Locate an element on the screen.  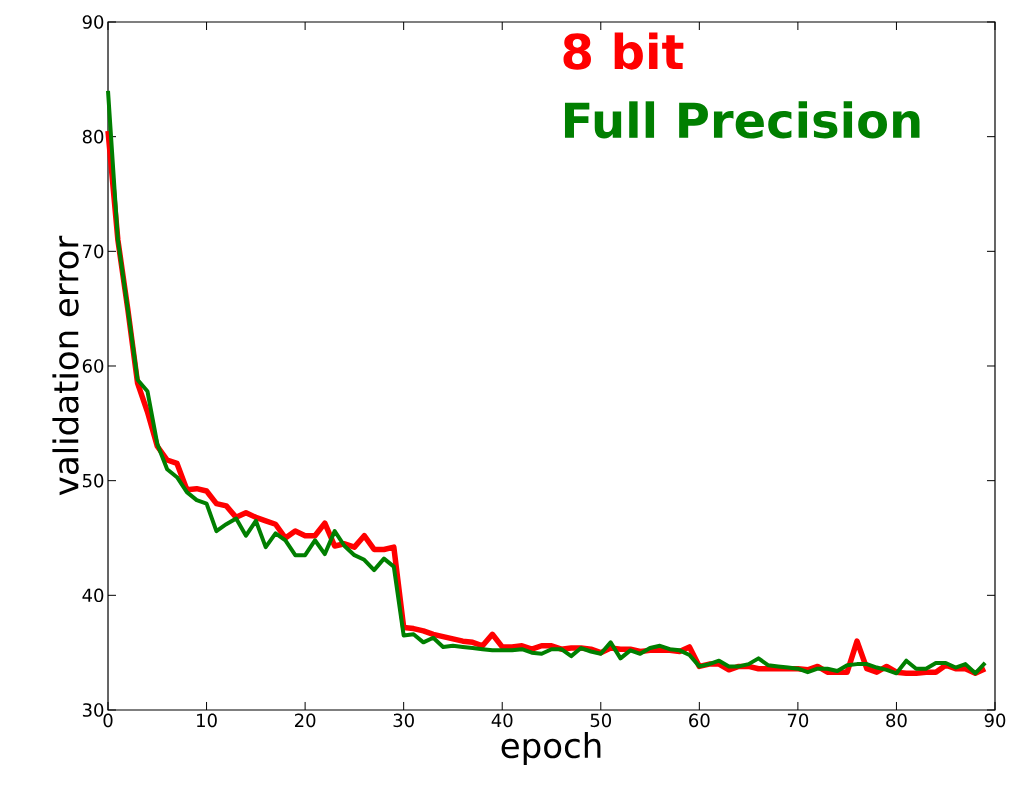
y-tick-label: 50 is located at coordinates (93, 480).